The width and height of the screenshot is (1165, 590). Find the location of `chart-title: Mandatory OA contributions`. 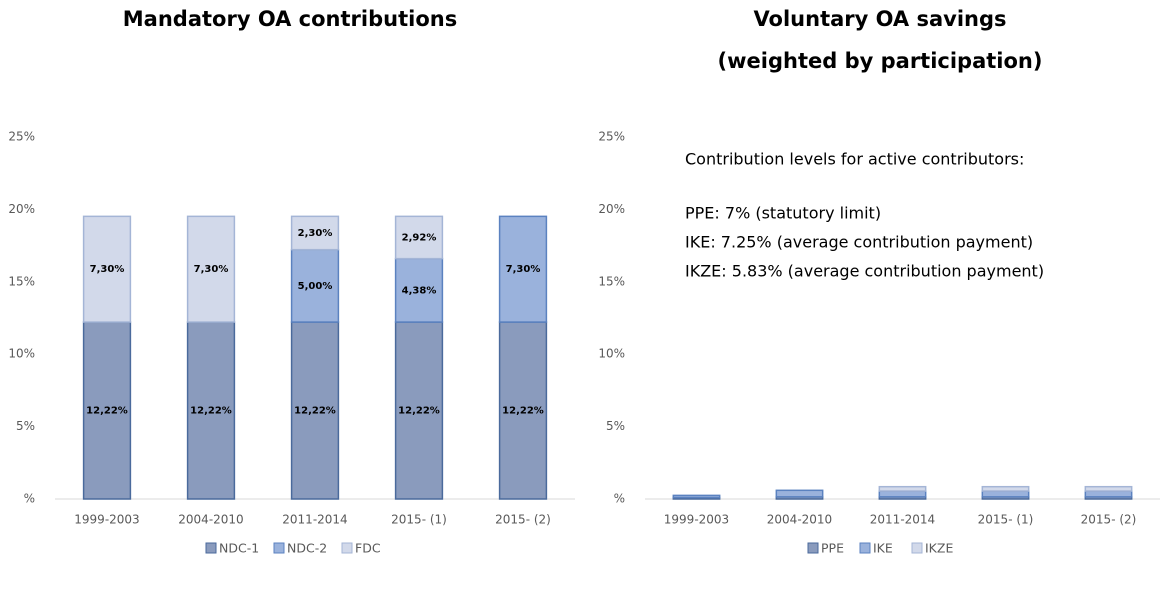

chart-title: Mandatory OA contributions is located at coordinates (290, 19).